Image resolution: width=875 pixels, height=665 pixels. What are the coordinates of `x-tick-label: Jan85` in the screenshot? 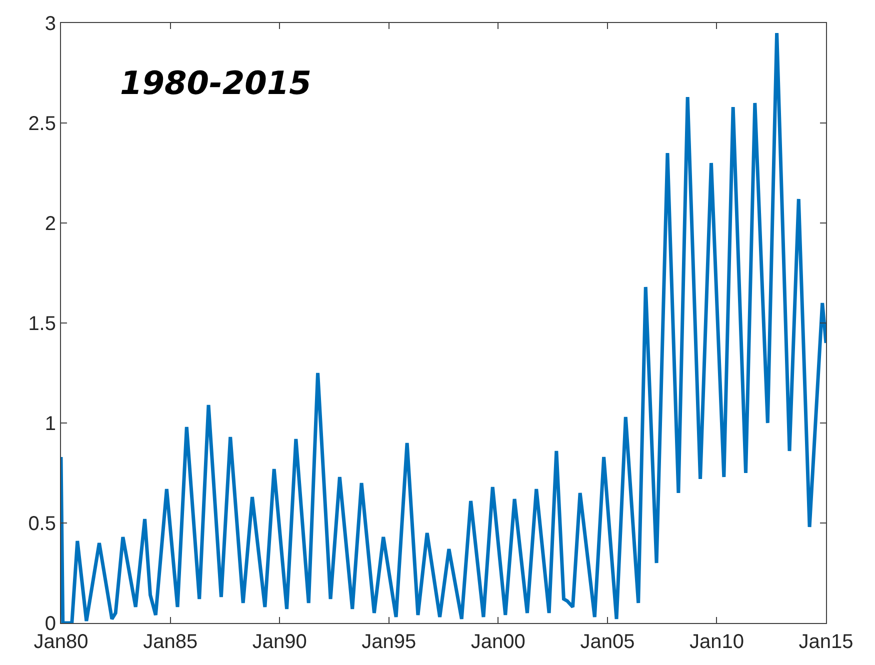 It's located at (170, 642).